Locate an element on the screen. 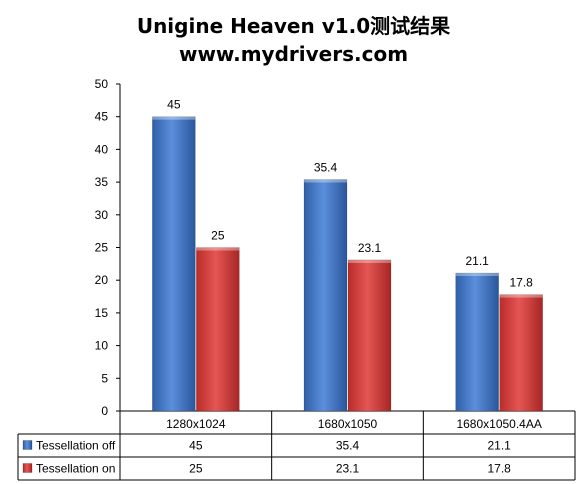 The image size is (587, 484). data-label: 35.4 is located at coordinates (326, 167).